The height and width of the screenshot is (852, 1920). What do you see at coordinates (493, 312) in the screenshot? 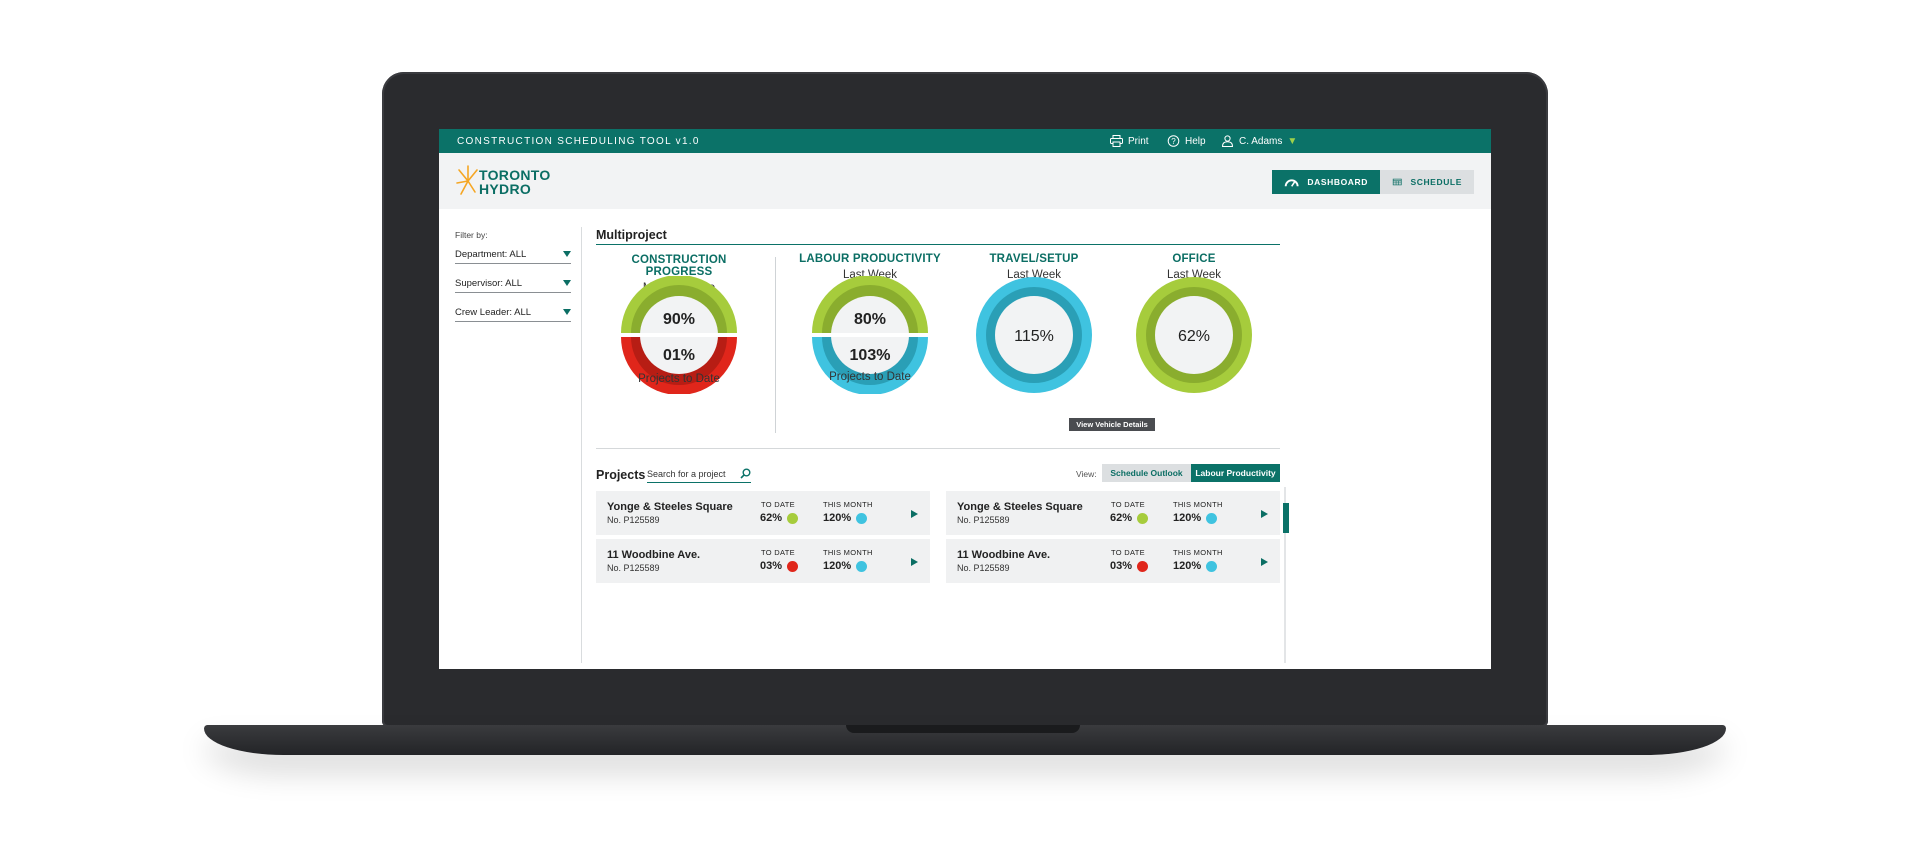
I see `crew-leader-filter-value: Crew Leader: ALL` at bounding box center [493, 312].